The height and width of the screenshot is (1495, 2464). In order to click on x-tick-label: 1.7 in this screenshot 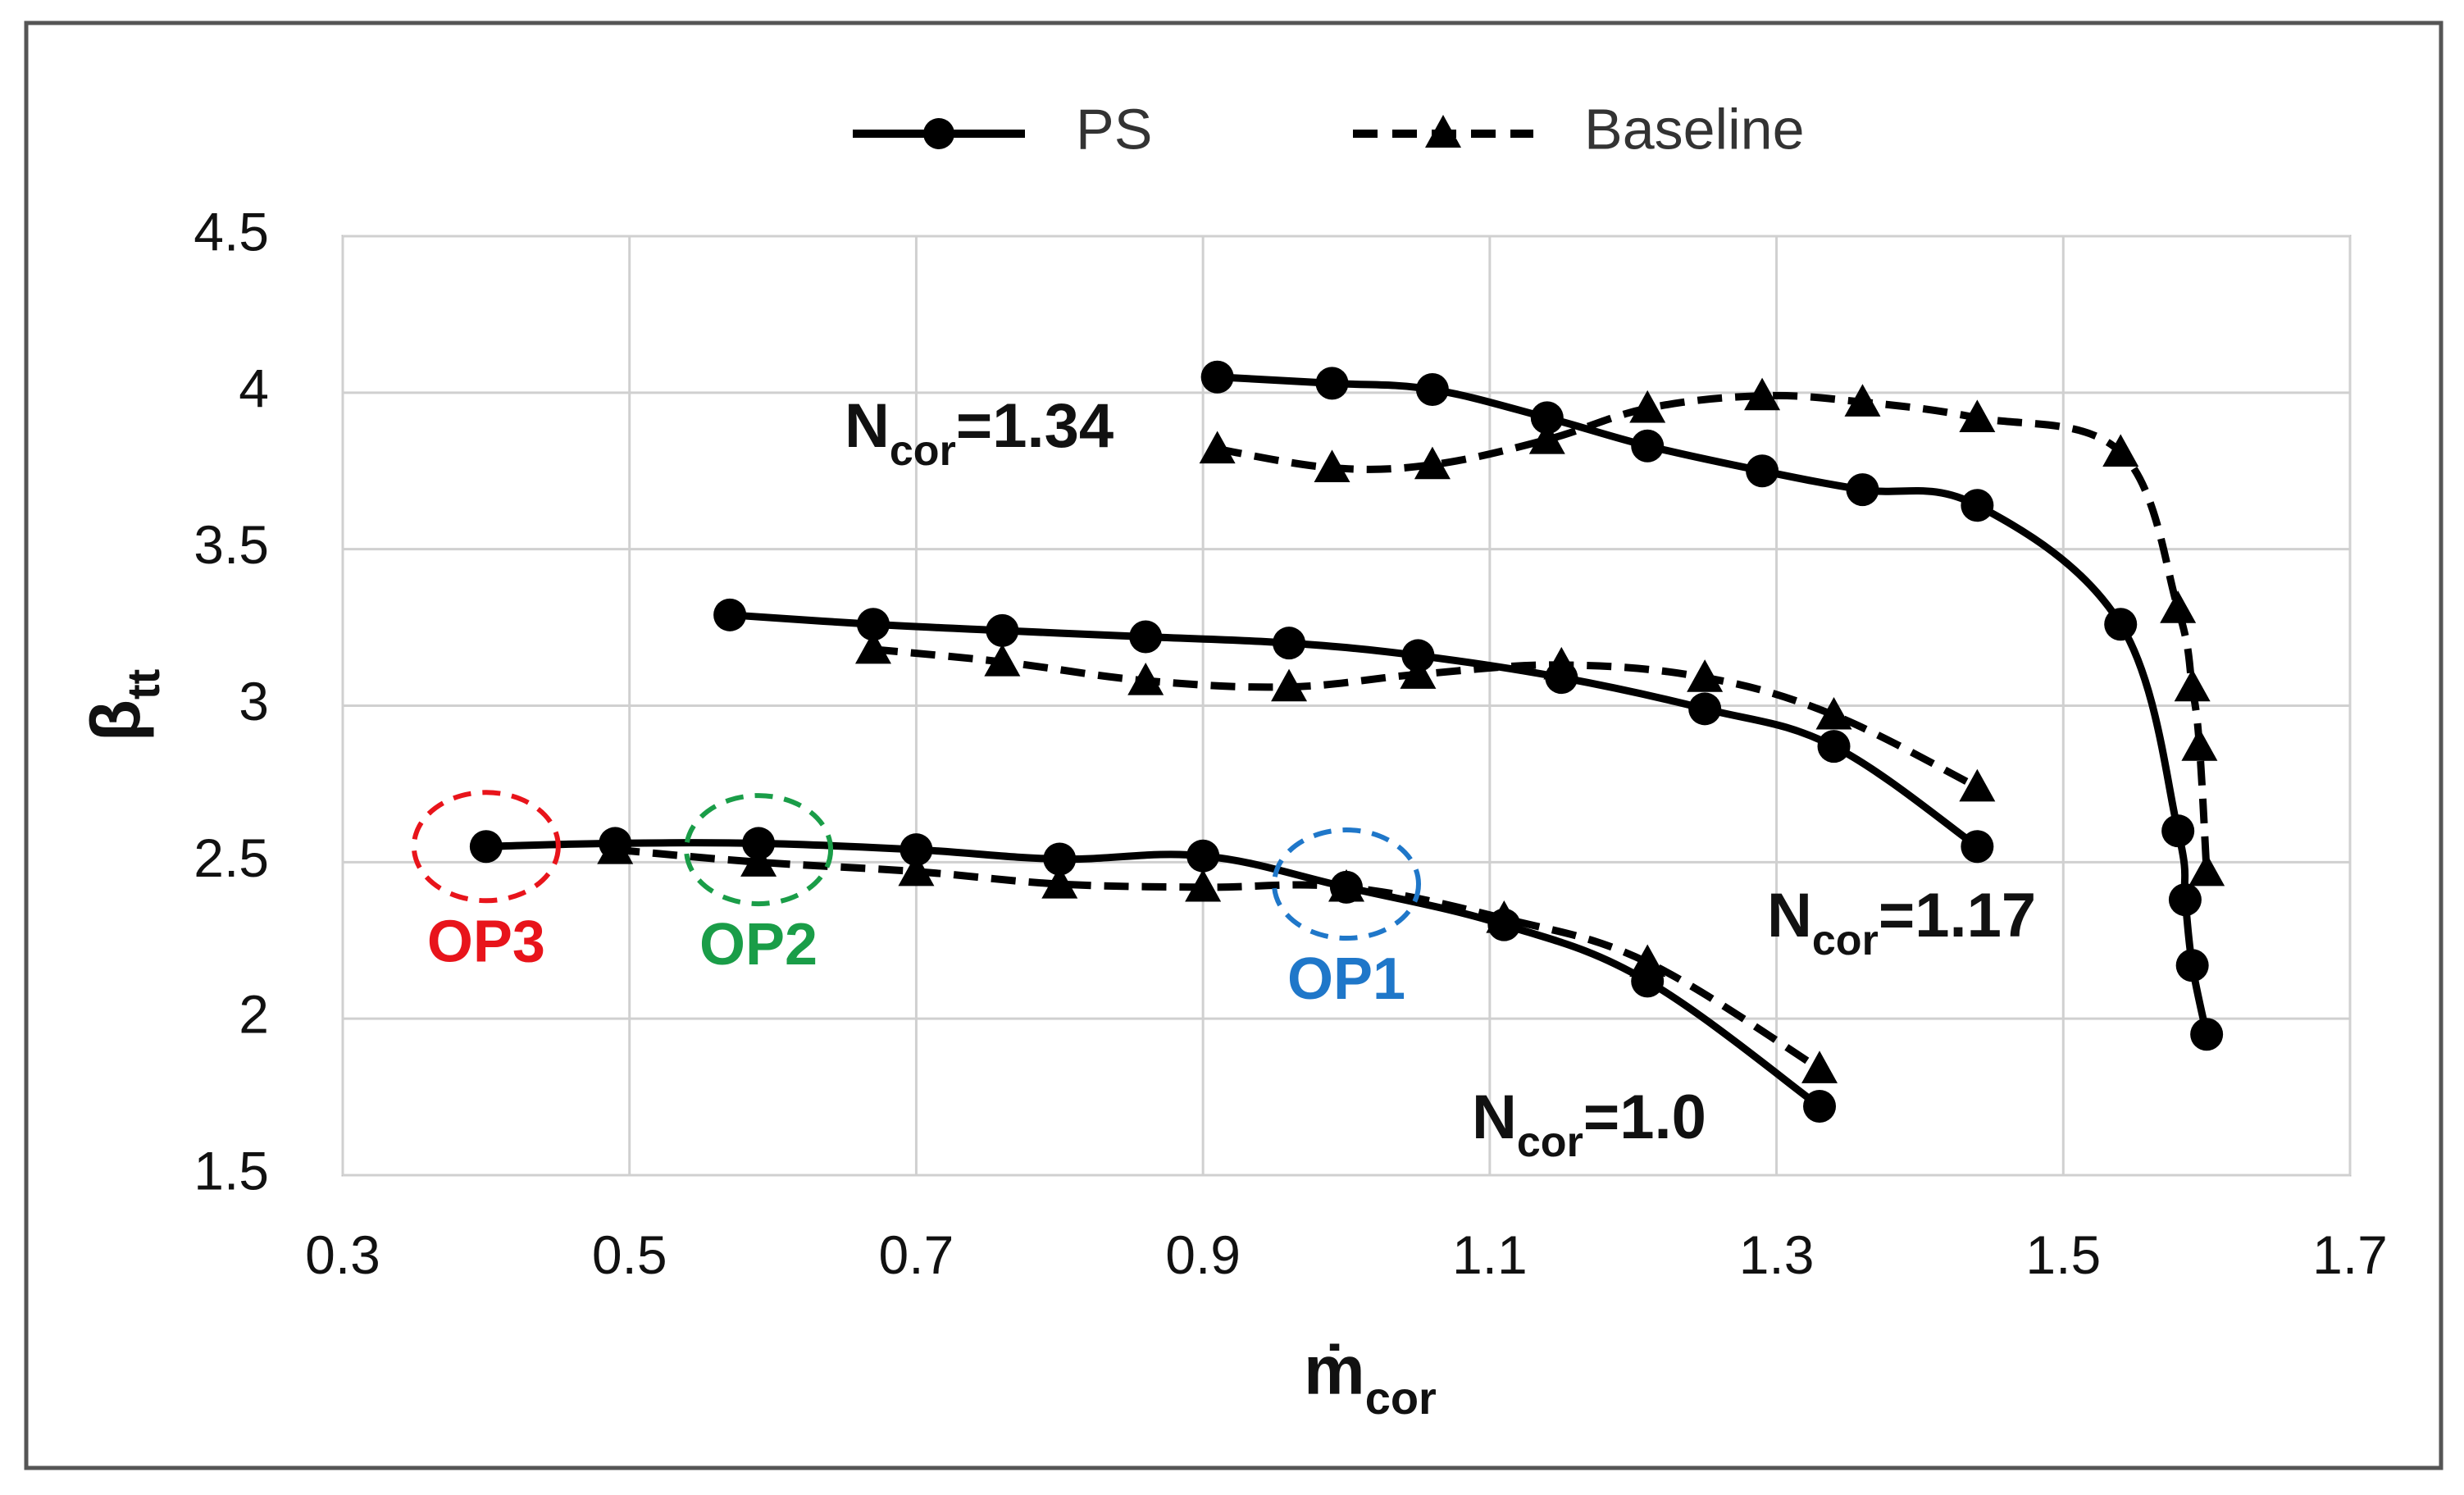, I will do `click(2350, 1254)`.